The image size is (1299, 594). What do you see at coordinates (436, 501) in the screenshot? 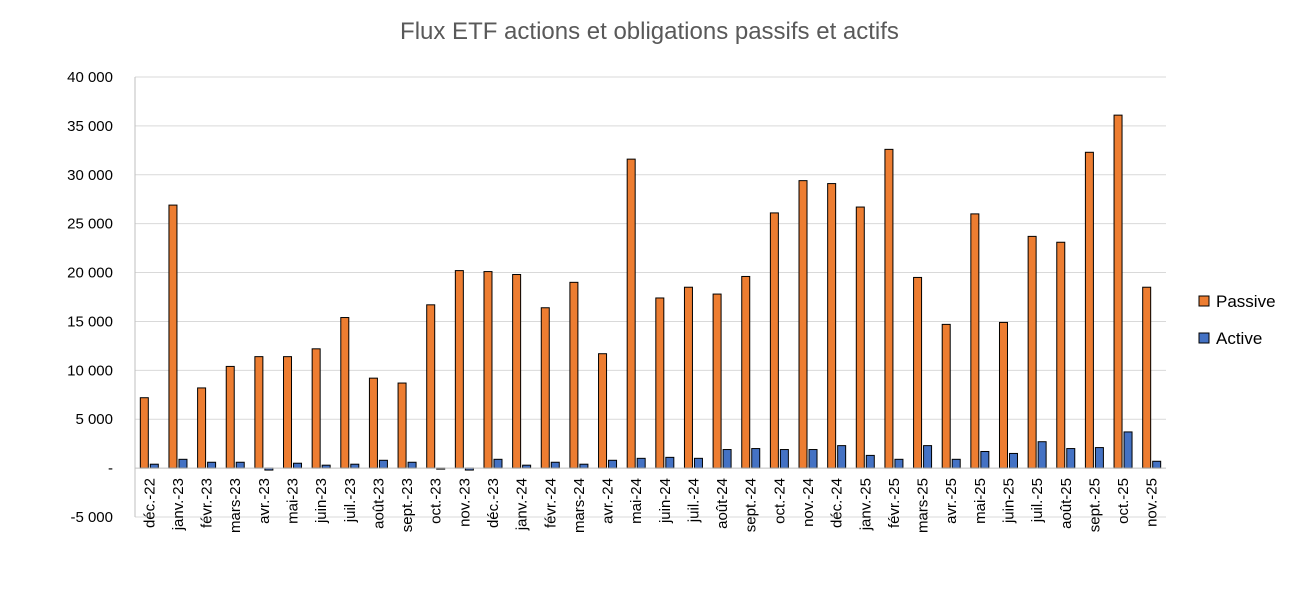
I see `x-tick-label: oct.-23` at bounding box center [436, 501].